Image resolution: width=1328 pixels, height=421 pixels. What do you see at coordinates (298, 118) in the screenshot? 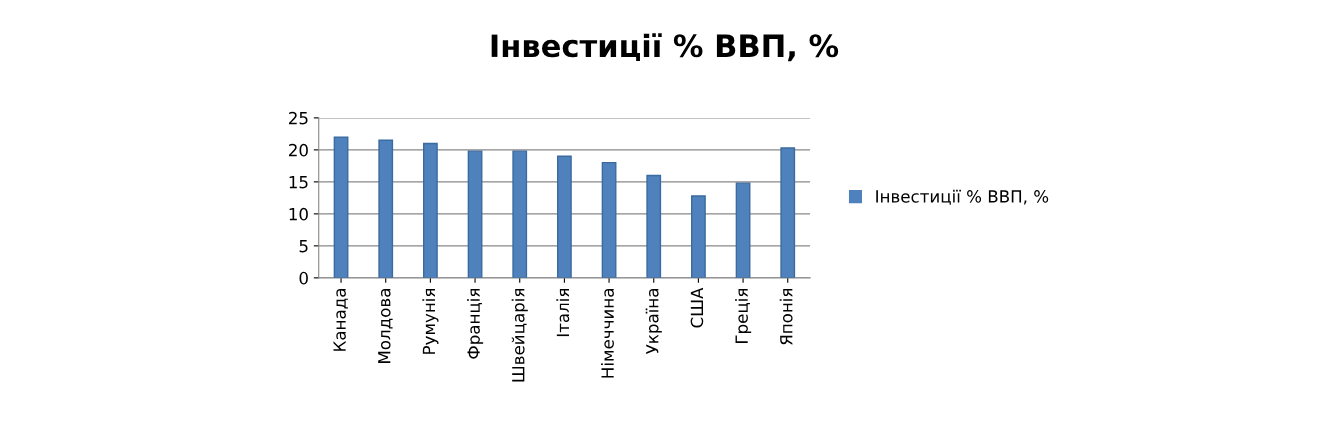
I see `y-tick-label: 25` at bounding box center [298, 118].